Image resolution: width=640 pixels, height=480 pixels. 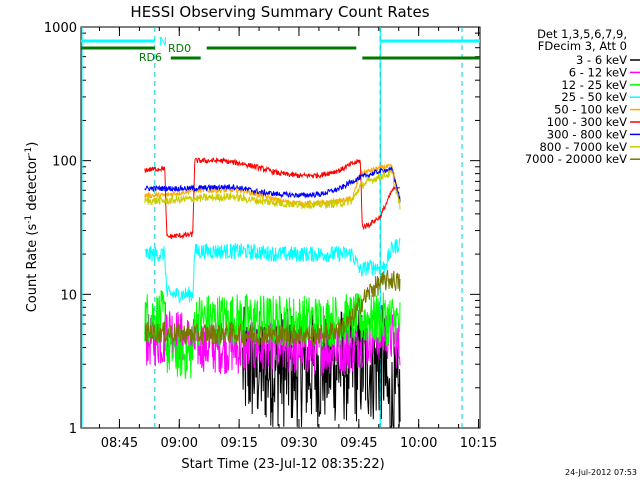 I want to click on legend-item-label: 300 - 800 keV, so click(x=587, y=134).